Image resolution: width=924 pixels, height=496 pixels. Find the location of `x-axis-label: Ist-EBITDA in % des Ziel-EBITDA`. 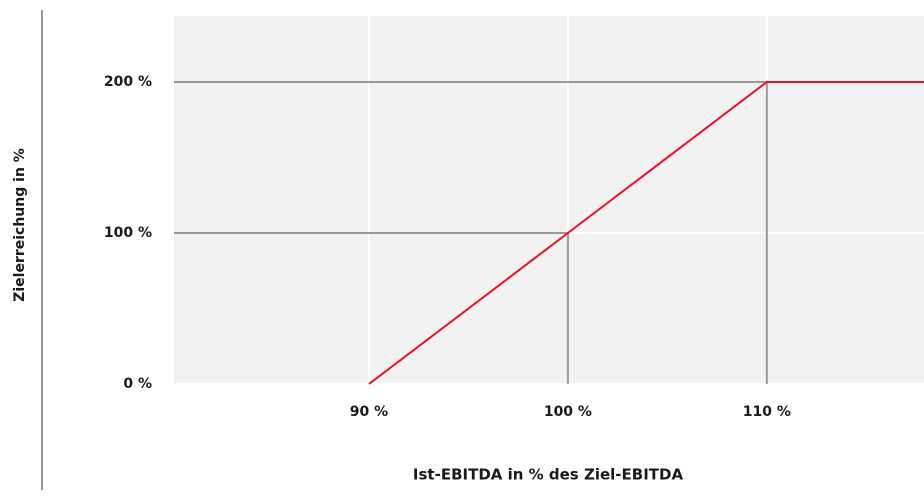

x-axis-label: Ist-EBITDA in % des Ziel-EBITDA is located at coordinates (548, 475).